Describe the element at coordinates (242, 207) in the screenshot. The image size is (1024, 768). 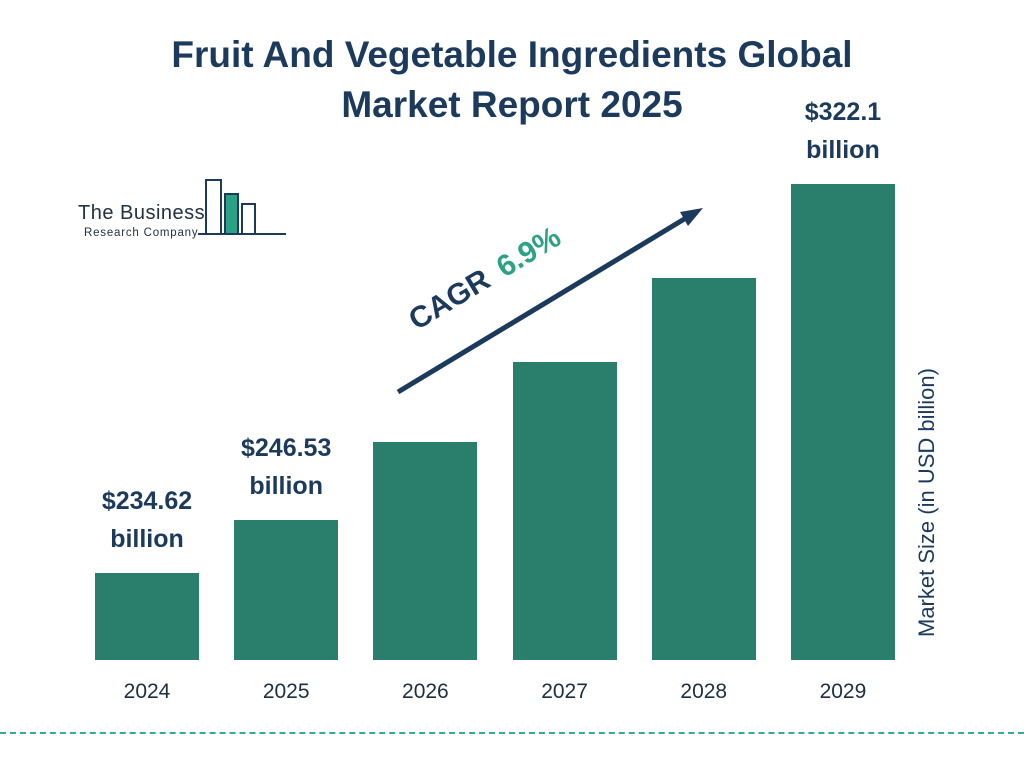
I see `logo-bar-chart-icon` at that location.